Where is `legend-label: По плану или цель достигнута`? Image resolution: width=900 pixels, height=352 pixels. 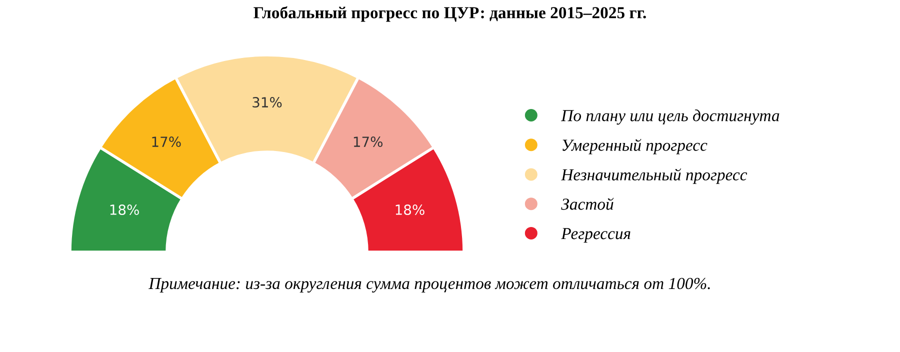
legend-label: По плану или цель достигнута is located at coordinates (670, 117).